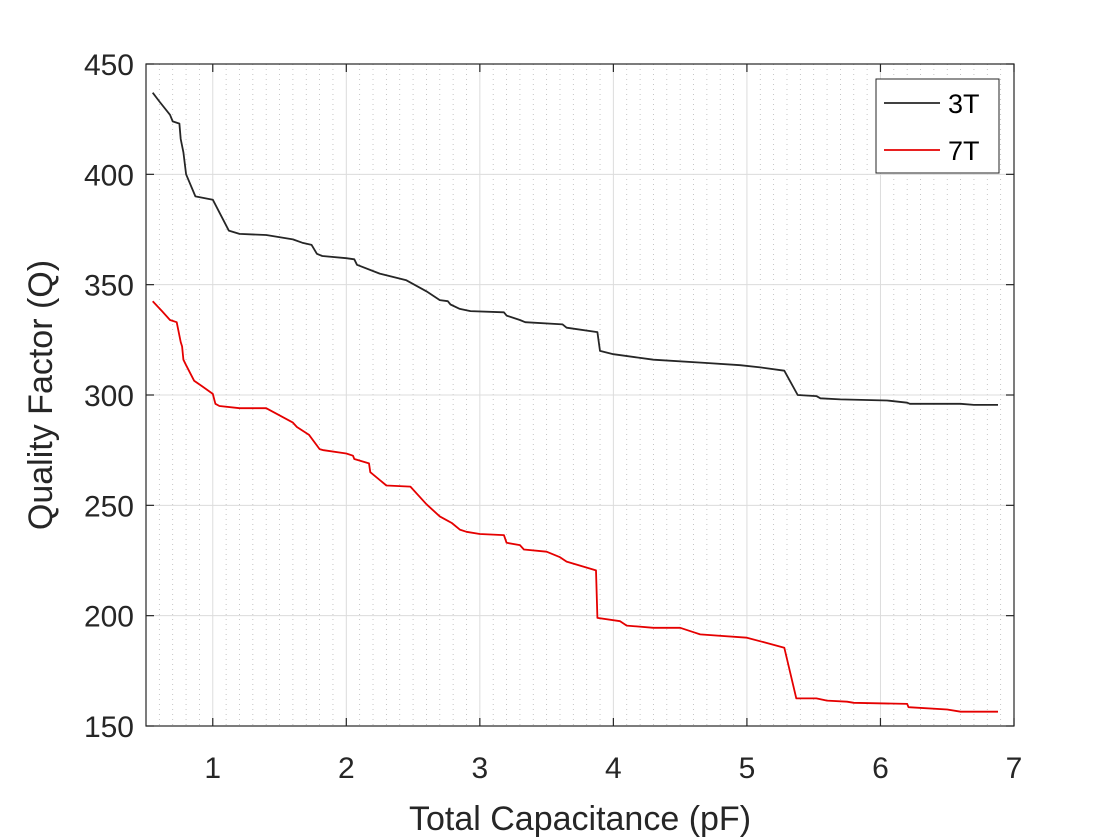  Describe the element at coordinates (41, 395) in the screenshot. I see `y-axis-label: Quality Factor (Q)` at that location.